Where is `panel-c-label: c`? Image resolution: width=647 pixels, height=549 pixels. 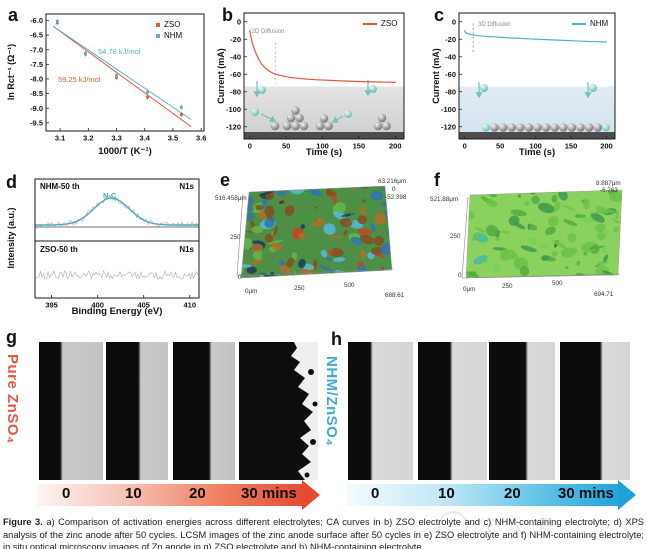
panel-c-label: c is located at coordinates (439, 15).